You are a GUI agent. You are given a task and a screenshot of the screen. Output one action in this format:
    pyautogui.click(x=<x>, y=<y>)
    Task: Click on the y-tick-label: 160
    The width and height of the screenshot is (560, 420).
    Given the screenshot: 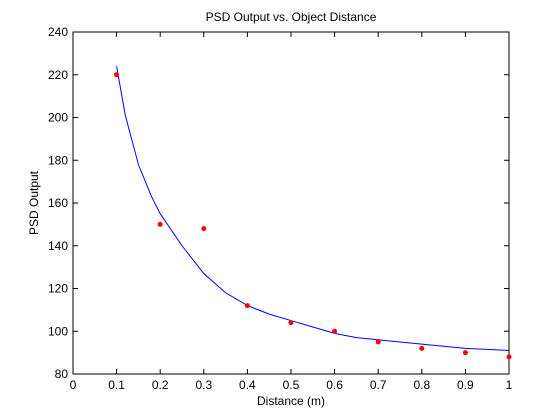 What is the action you would take?
    pyautogui.click(x=58, y=203)
    